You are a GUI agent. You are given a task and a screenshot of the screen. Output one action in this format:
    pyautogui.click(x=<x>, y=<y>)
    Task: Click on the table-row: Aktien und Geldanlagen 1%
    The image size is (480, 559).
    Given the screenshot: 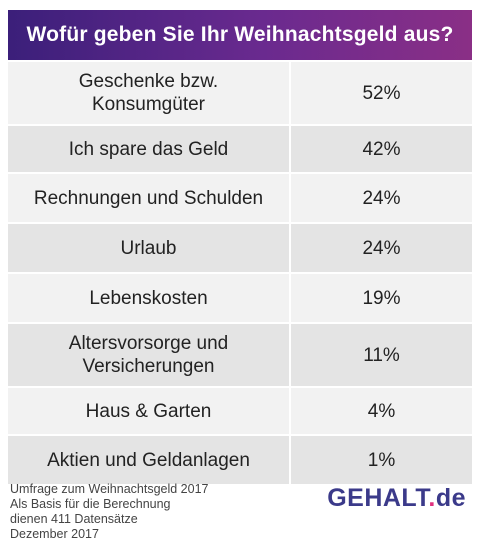 What is the action you would take?
    pyautogui.click(x=240, y=461)
    